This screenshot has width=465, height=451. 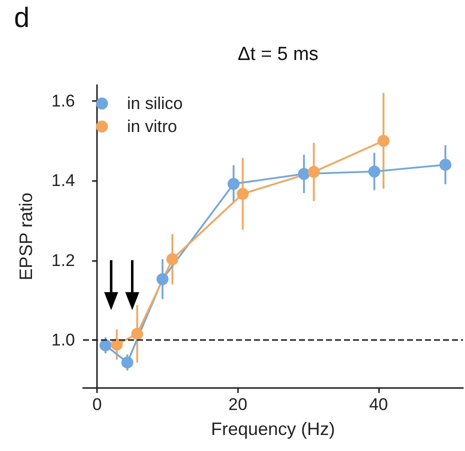 I want to click on y-tick-label: 1.6, so click(x=63, y=100).